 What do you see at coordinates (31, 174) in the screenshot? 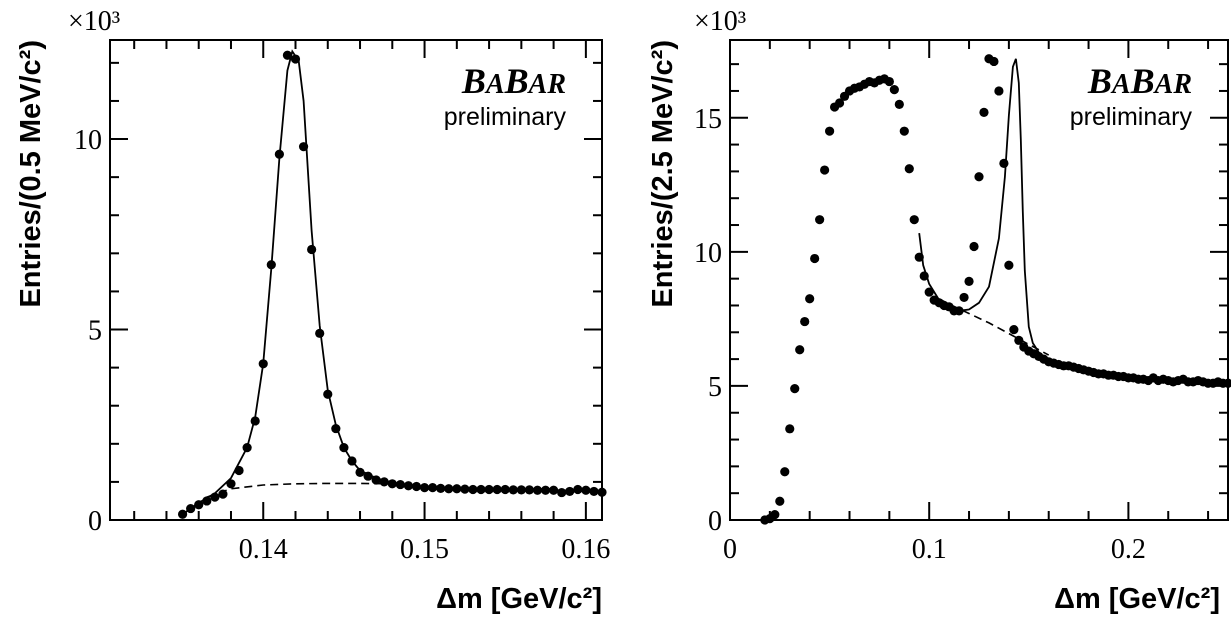
I see `y-axis-title: Entries/(0.5 MeV/c²)` at bounding box center [31, 174].